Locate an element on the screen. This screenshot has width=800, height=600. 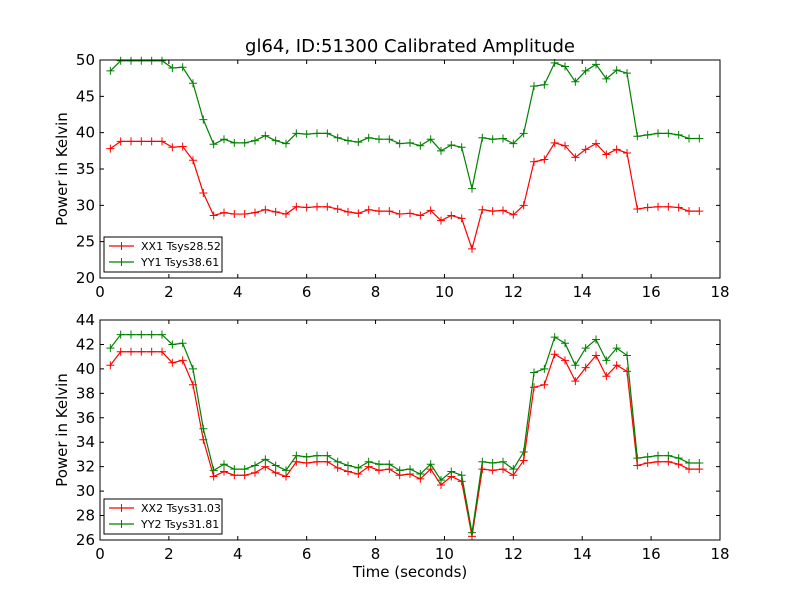
x-tick-label: 0 is located at coordinates (100, 554).